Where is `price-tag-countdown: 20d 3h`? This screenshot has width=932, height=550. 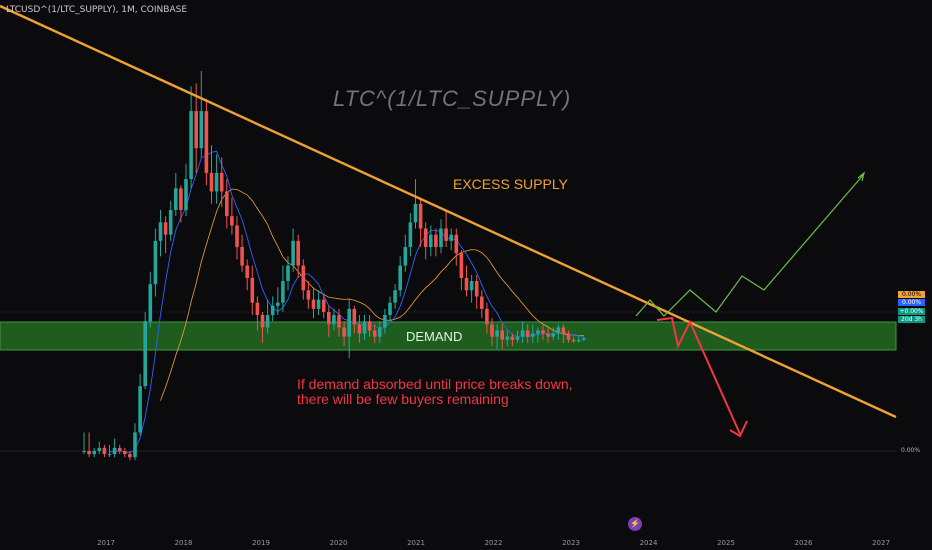 price-tag-countdown: 20d 3h is located at coordinates (911, 319).